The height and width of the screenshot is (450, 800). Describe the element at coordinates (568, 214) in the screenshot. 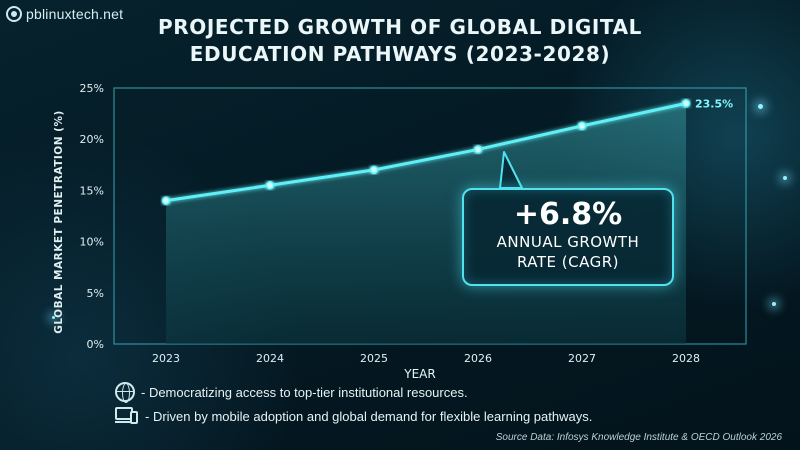

I see `callout-value: +6.8%` at that location.